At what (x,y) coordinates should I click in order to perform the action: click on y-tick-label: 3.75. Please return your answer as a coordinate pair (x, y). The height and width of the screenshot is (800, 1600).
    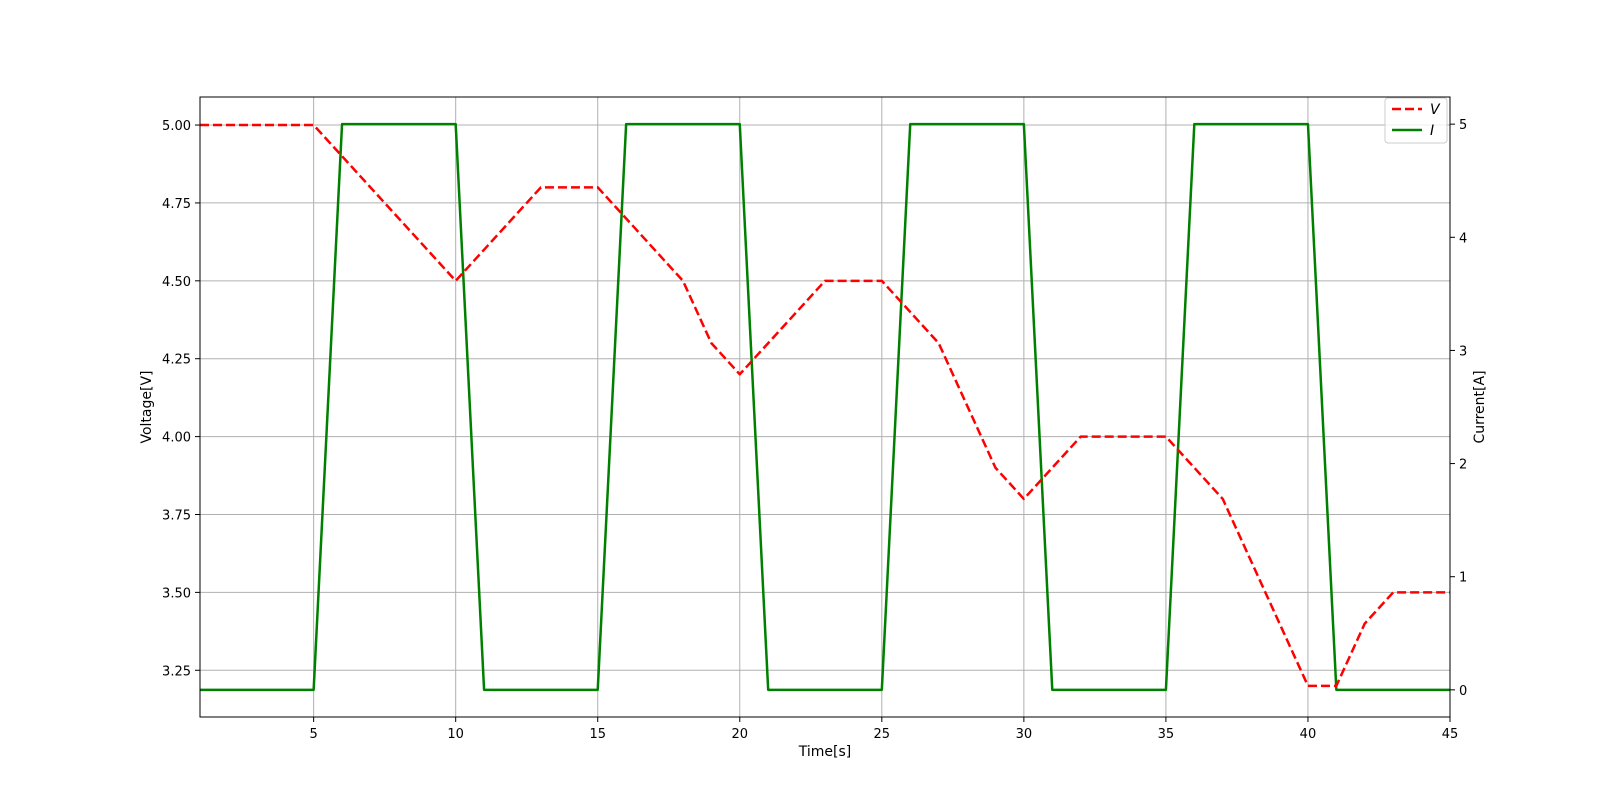
    Looking at the image, I should click on (176, 515).